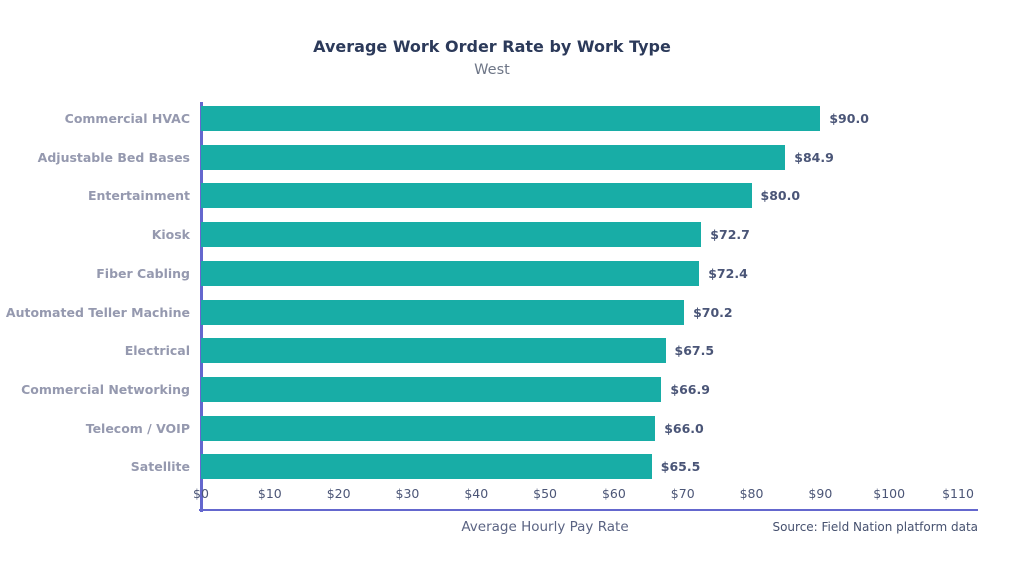 The width and height of the screenshot is (1024, 574). What do you see at coordinates (160, 467) in the screenshot?
I see `category-label: Satellite` at bounding box center [160, 467].